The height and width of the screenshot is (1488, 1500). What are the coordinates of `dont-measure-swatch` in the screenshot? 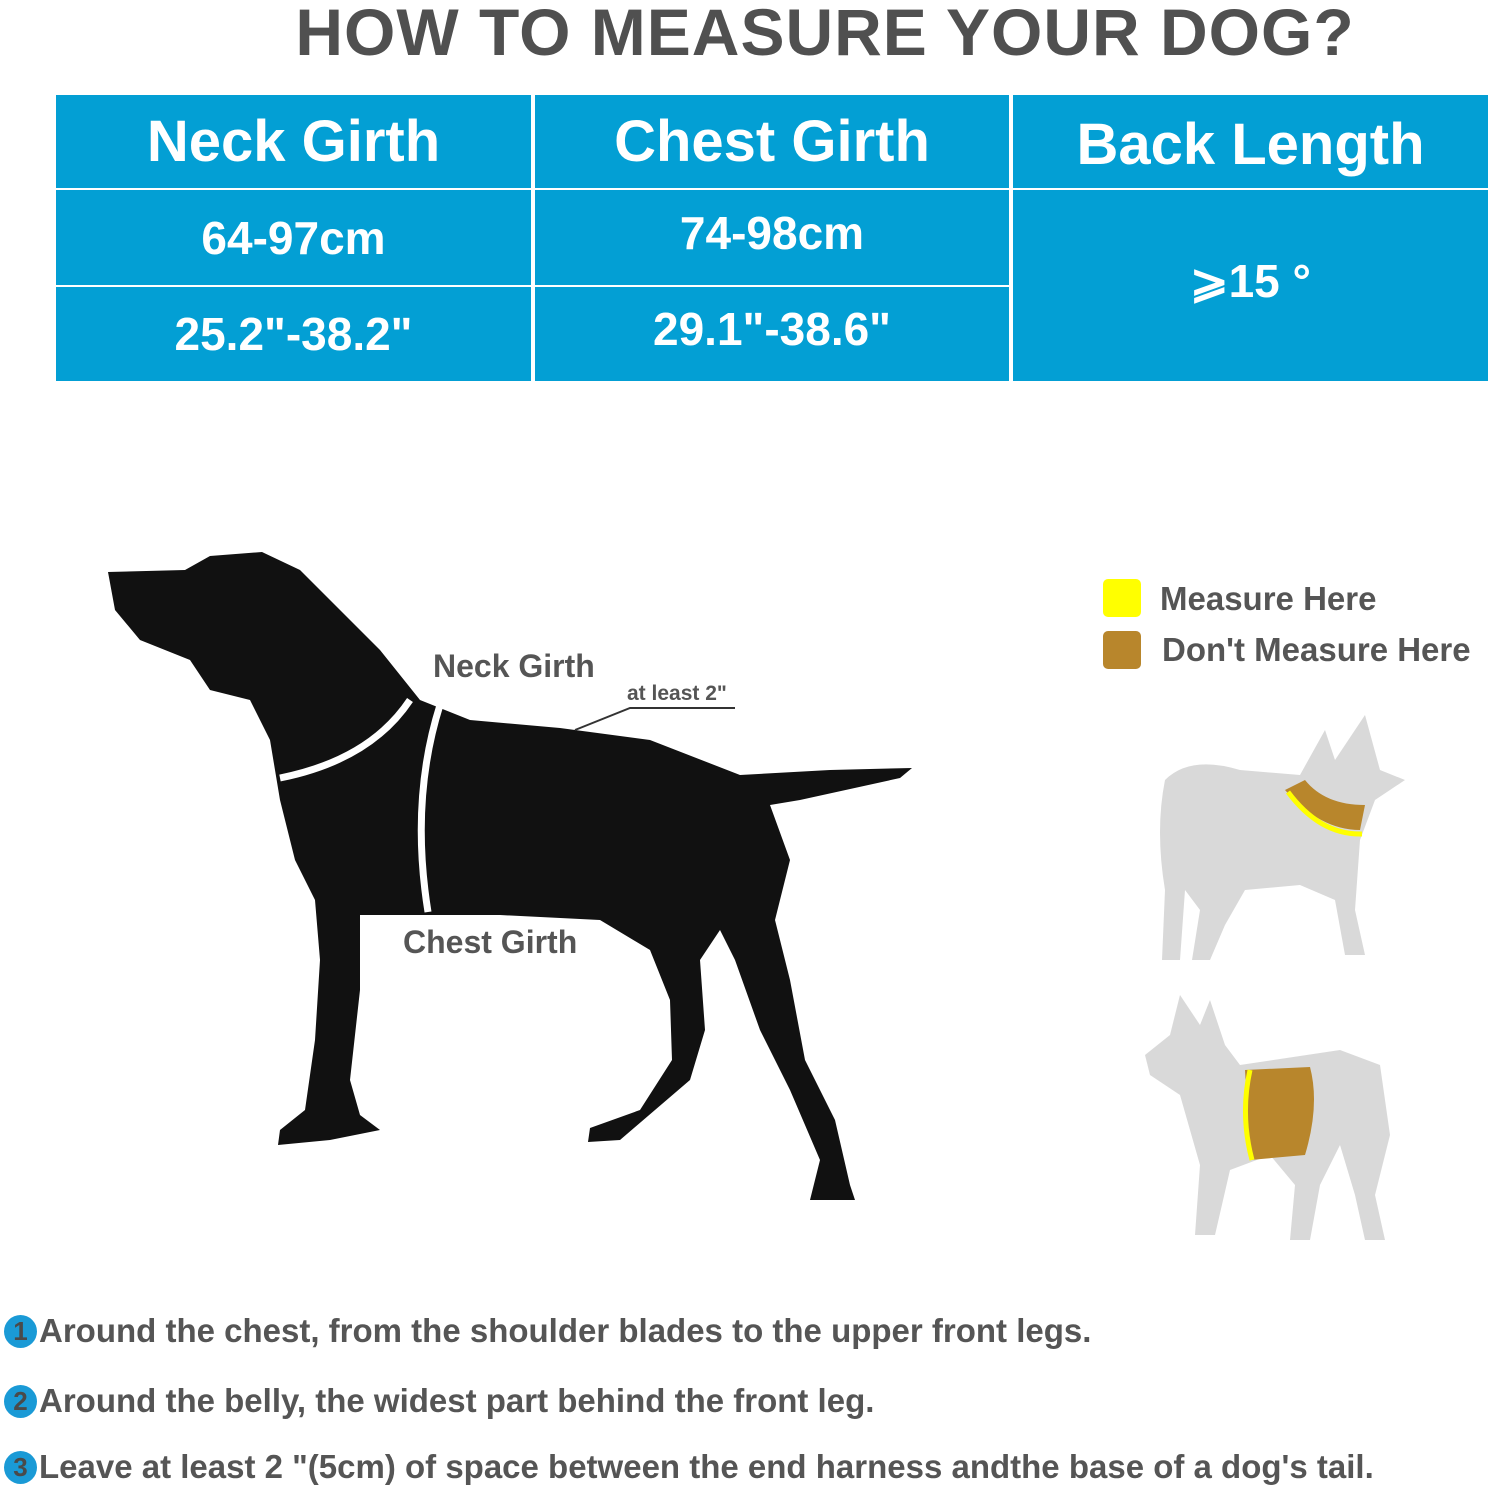 It's located at (1122, 650).